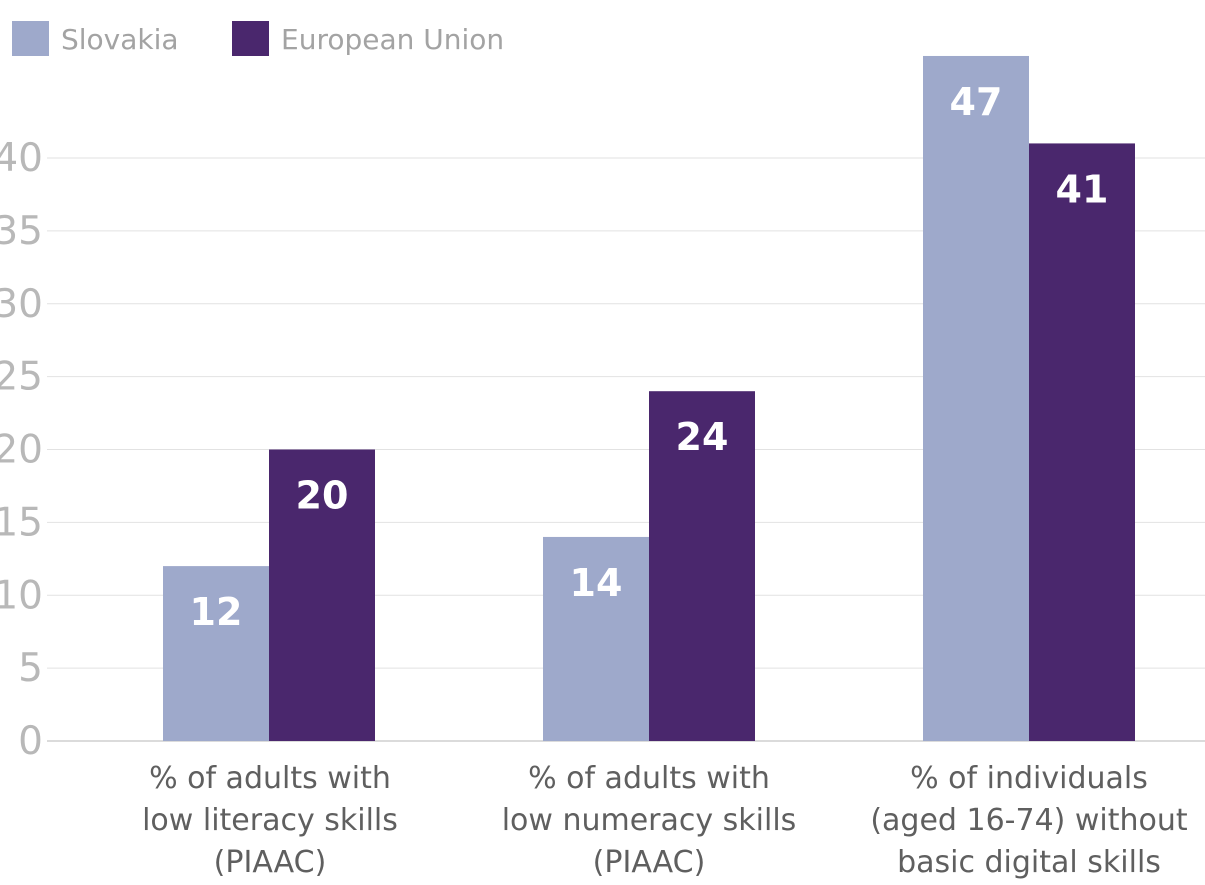 This screenshot has height=885, width=1205. I want to click on bar-value-label: 47, so click(976, 102).